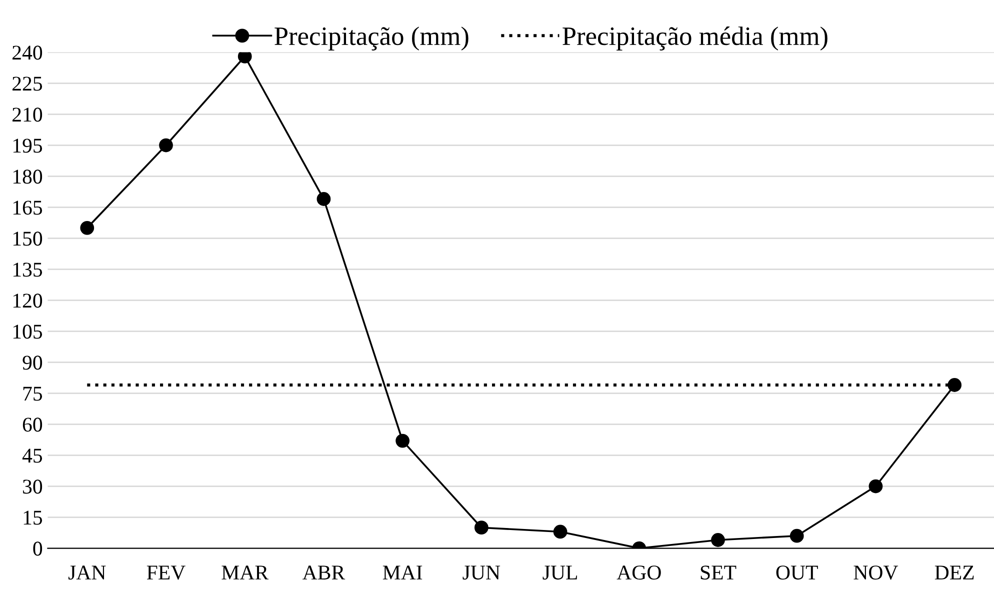 Image resolution: width=994 pixels, height=594 pixels. What do you see at coordinates (27, 83) in the screenshot?
I see `y-tick-label: 225` at bounding box center [27, 83].